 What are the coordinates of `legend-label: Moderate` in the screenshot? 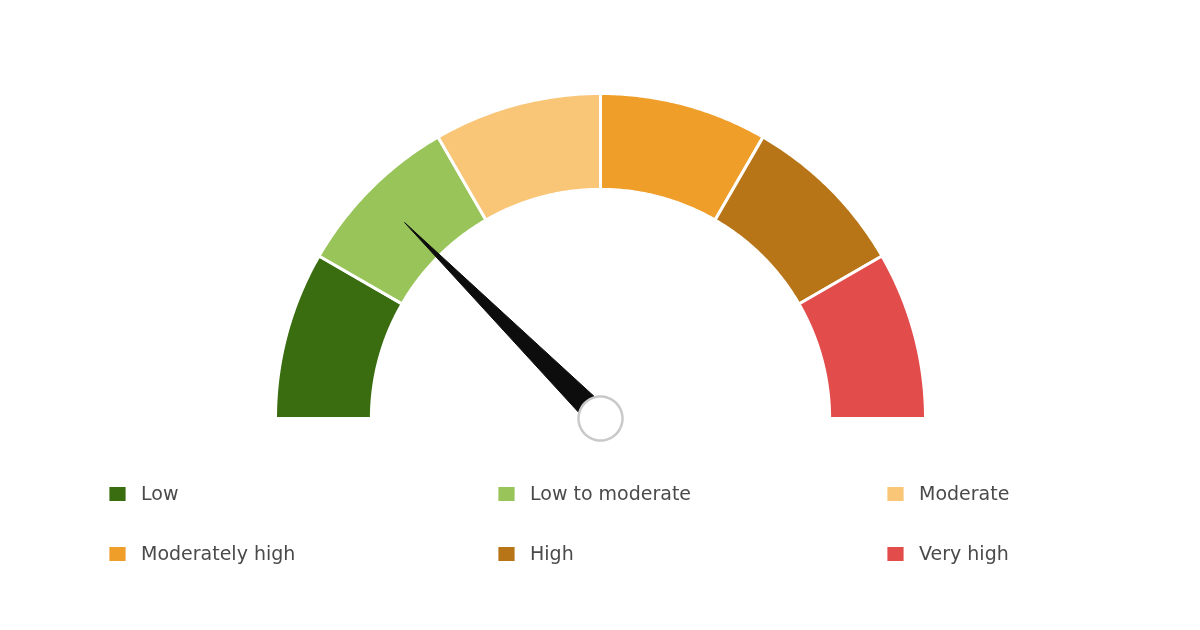 It's located at (965, 493).